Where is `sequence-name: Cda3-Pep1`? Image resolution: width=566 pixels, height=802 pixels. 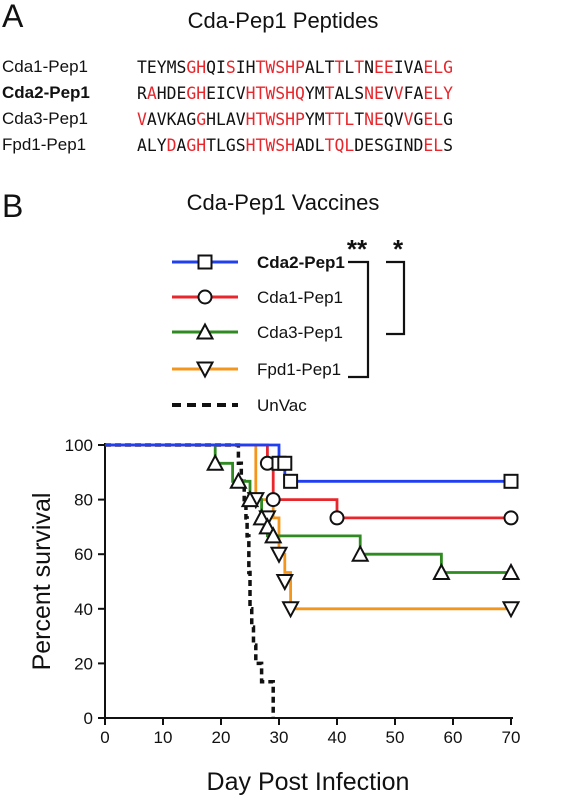
sequence-name: Cda3-Pep1 is located at coordinates (45, 118).